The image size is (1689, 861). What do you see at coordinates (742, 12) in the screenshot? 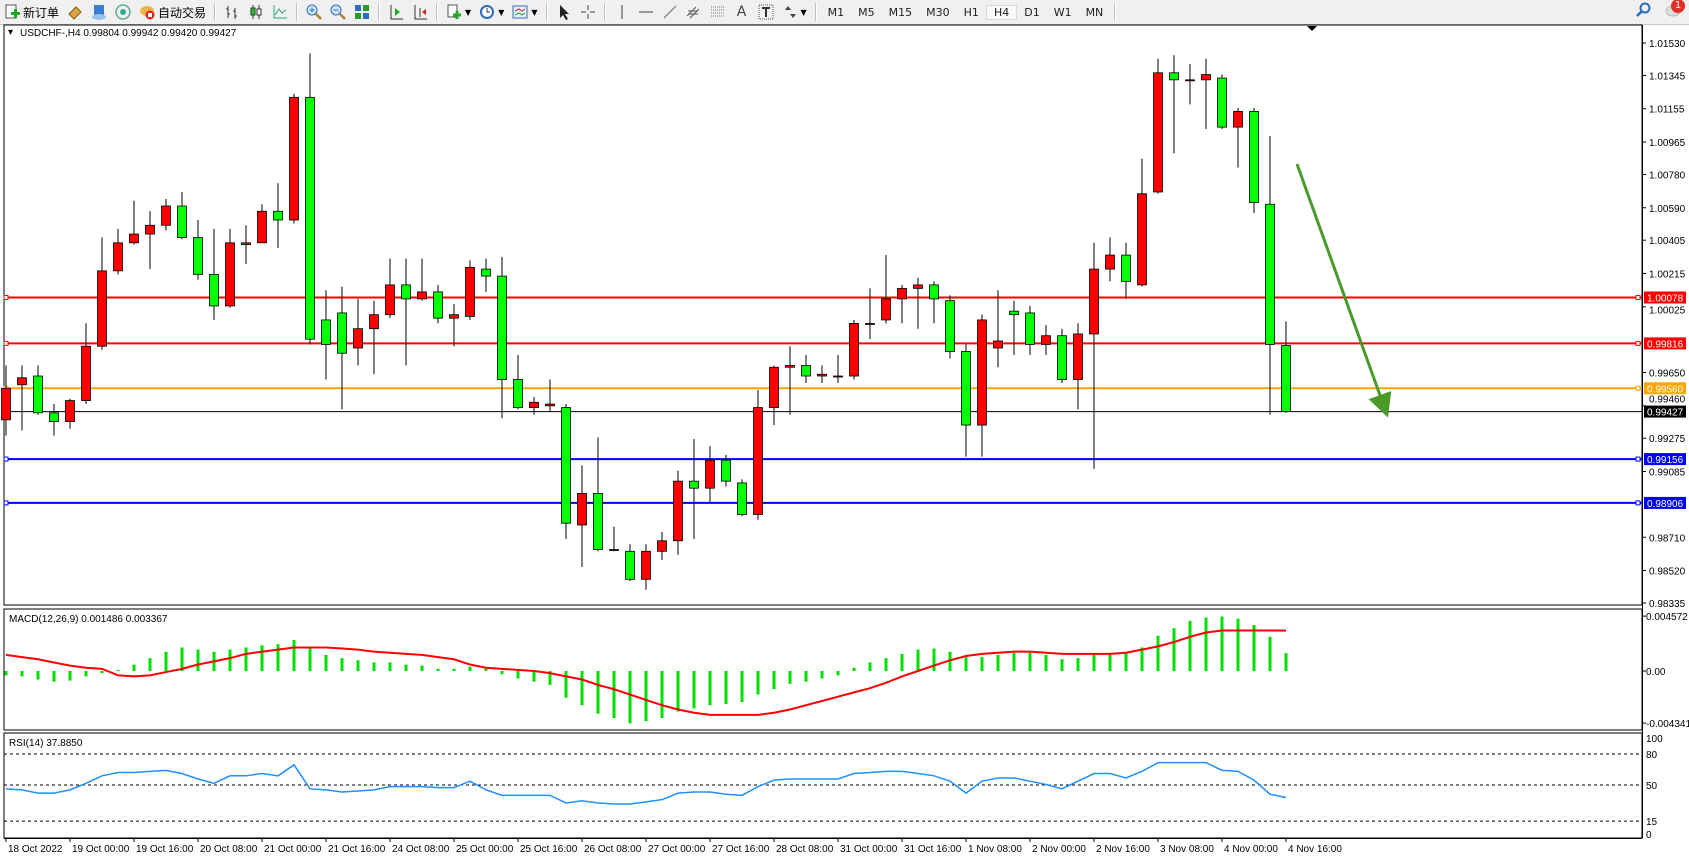
I see `text-button: A` at bounding box center [742, 12].